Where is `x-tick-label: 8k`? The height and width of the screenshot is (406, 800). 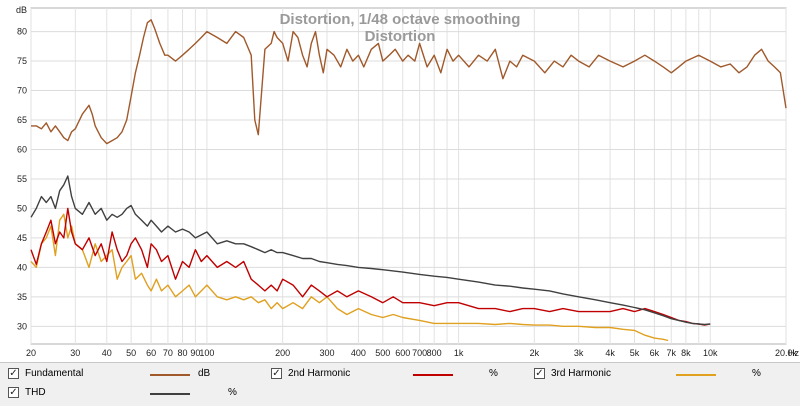 x-tick-label: 8k is located at coordinates (686, 353).